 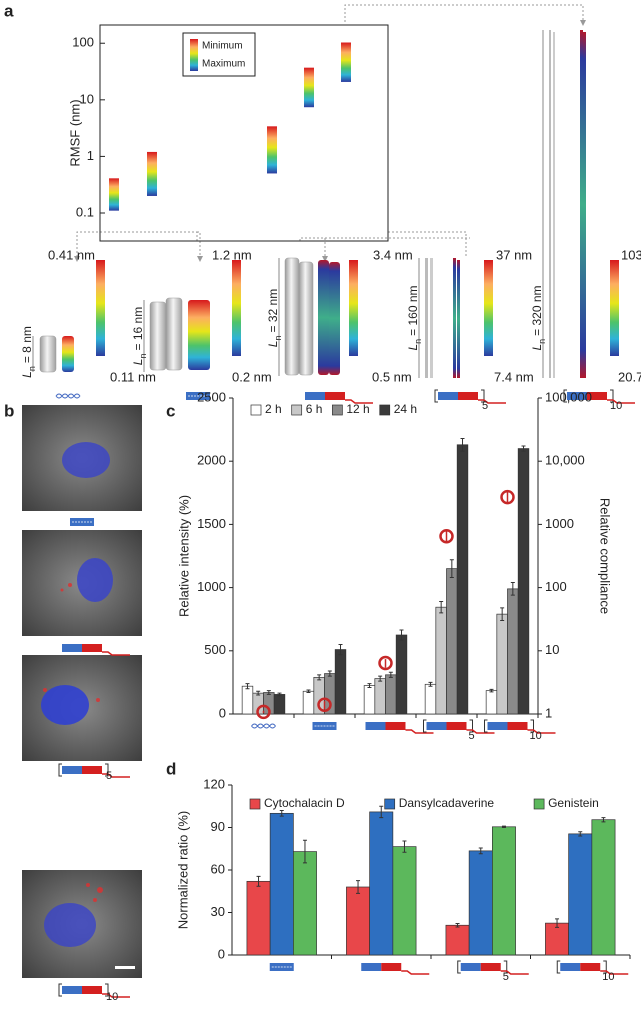 I want to click on length-value: = 32 nm, so click(x=273, y=311).